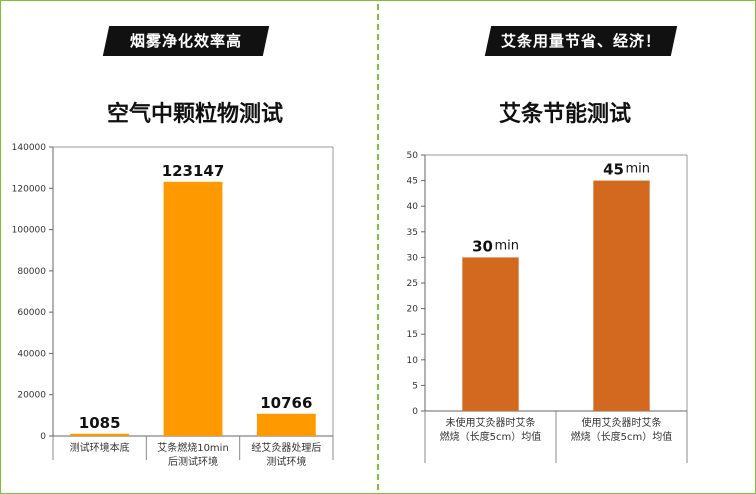 Image resolution: width=756 pixels, height=494 pixels. Describe the element at coordinates (31, 272) in the screenshot. I see `y-tick-label: 80000` at that location.